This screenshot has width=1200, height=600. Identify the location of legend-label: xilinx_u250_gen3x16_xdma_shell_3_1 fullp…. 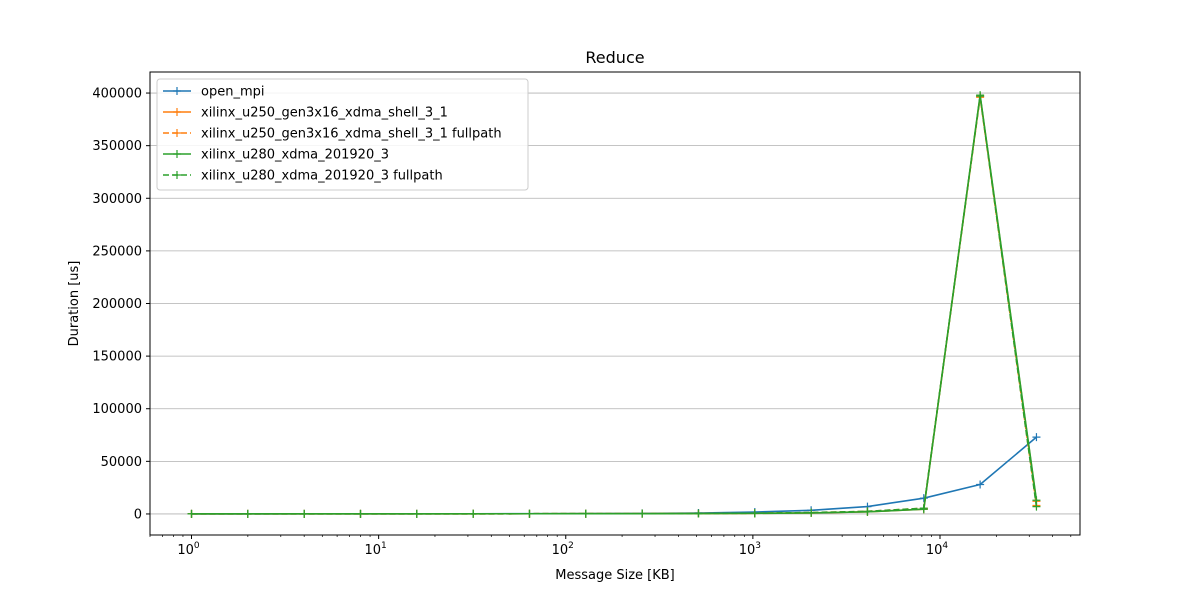
(351, 134).